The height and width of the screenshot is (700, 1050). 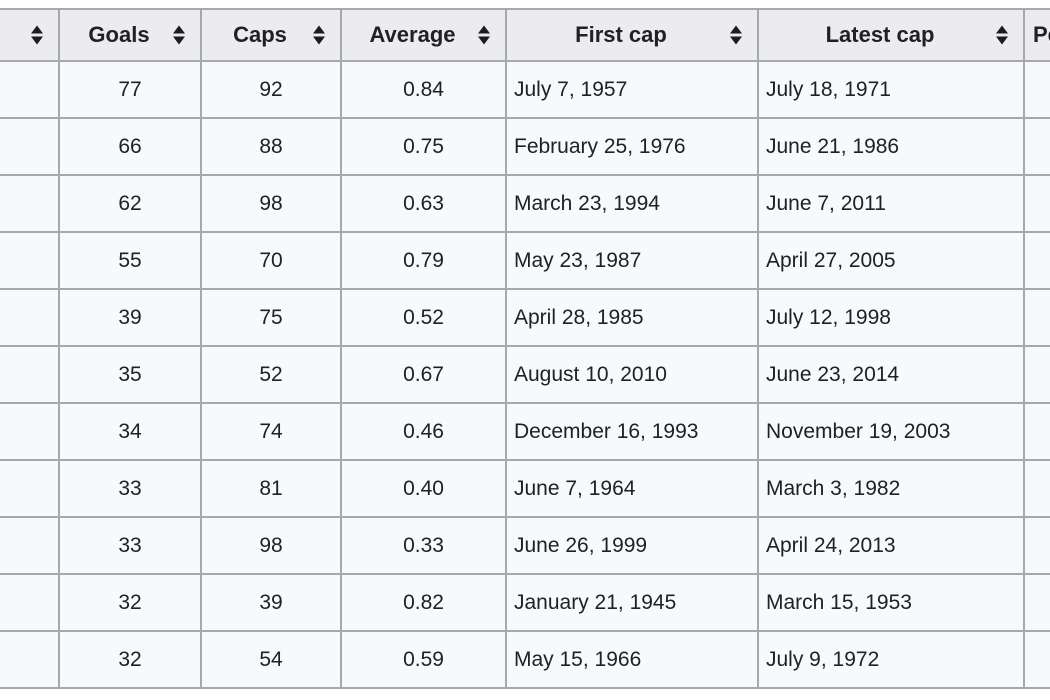 I want to click on column-header-period-label: Pe, so click(x=1041, y=34).